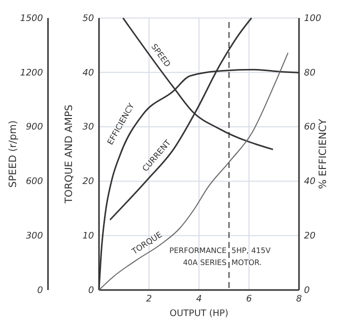 The height and width of the screenshot is (324, 350). Describe the element at coordinates (149, 299) in the screenshot. I see `x-tick-label: 2` at that location.